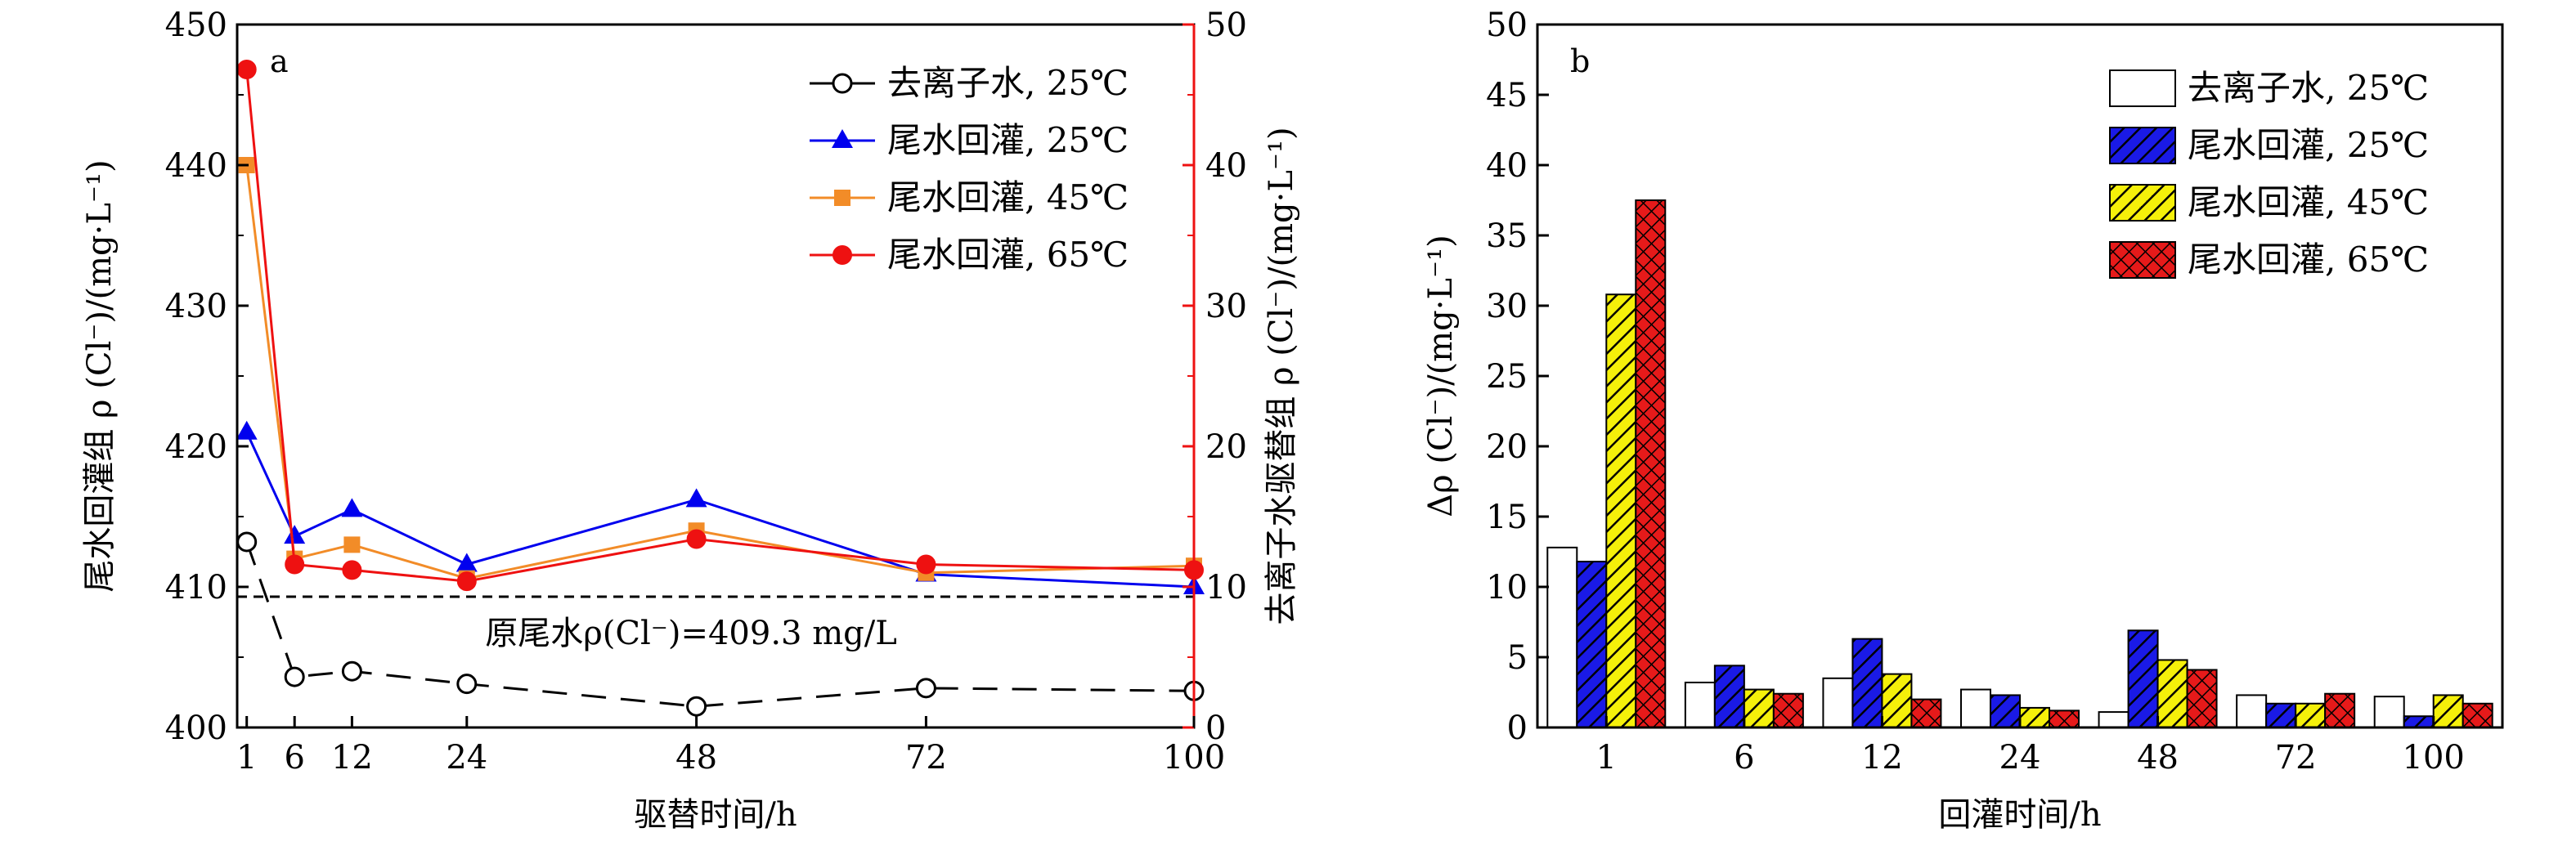 This screenshot has width=2576, height=846. I want to click on panel-a-series-line, so click(720, 510).